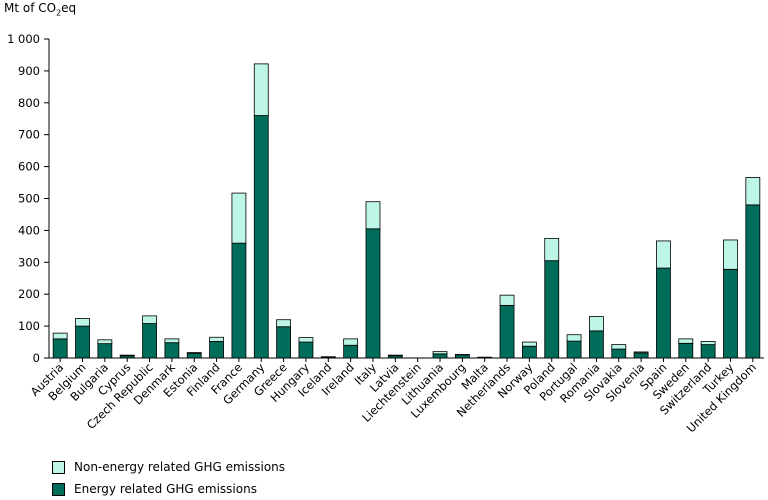  Describe the element at coordinates (29, 71) in the screenshot. I see `y-tick-label: 900` at that location.